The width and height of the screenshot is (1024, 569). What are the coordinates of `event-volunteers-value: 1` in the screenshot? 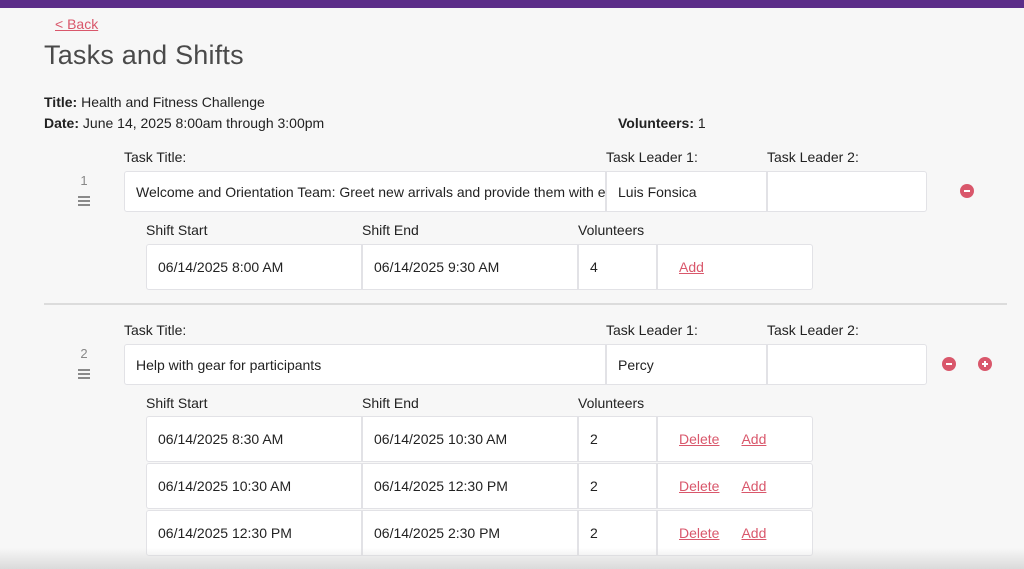 It's located at (701, 123).